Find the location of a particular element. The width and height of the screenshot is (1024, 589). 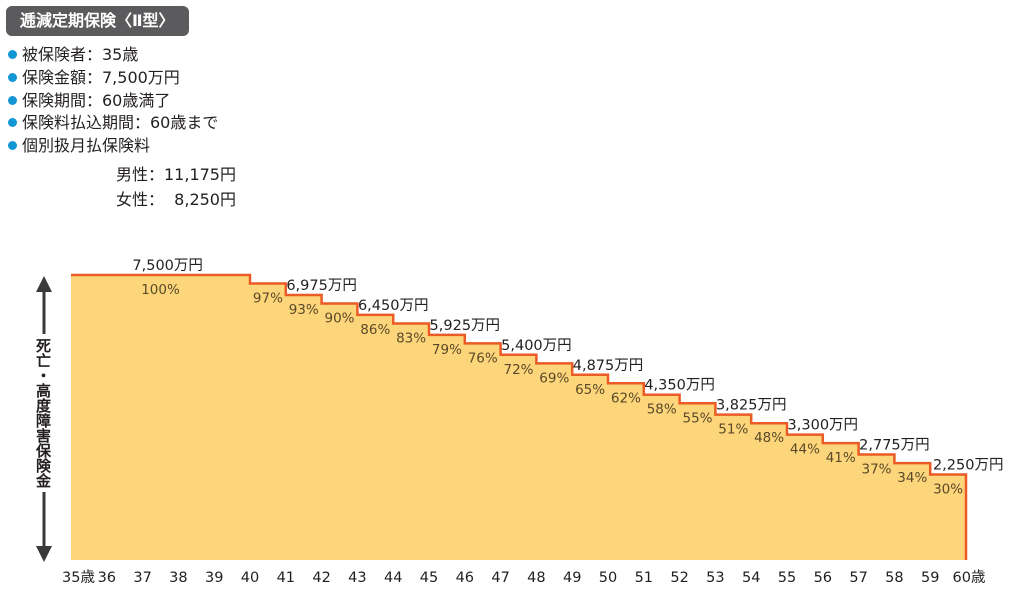

amount-label: 5,400万円 is located at coordinates (536, 346).